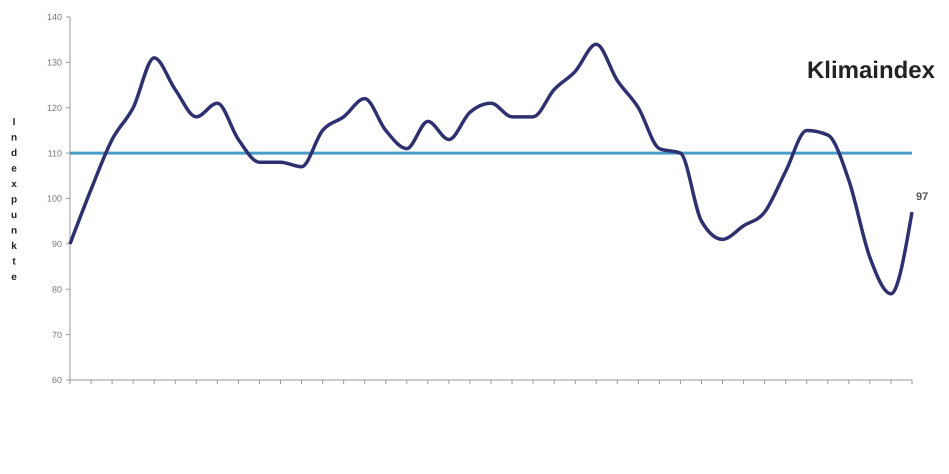  Describe the element at coordinates (57, 289) in the screenshot. I see `y-tick-label: 80` at that location.